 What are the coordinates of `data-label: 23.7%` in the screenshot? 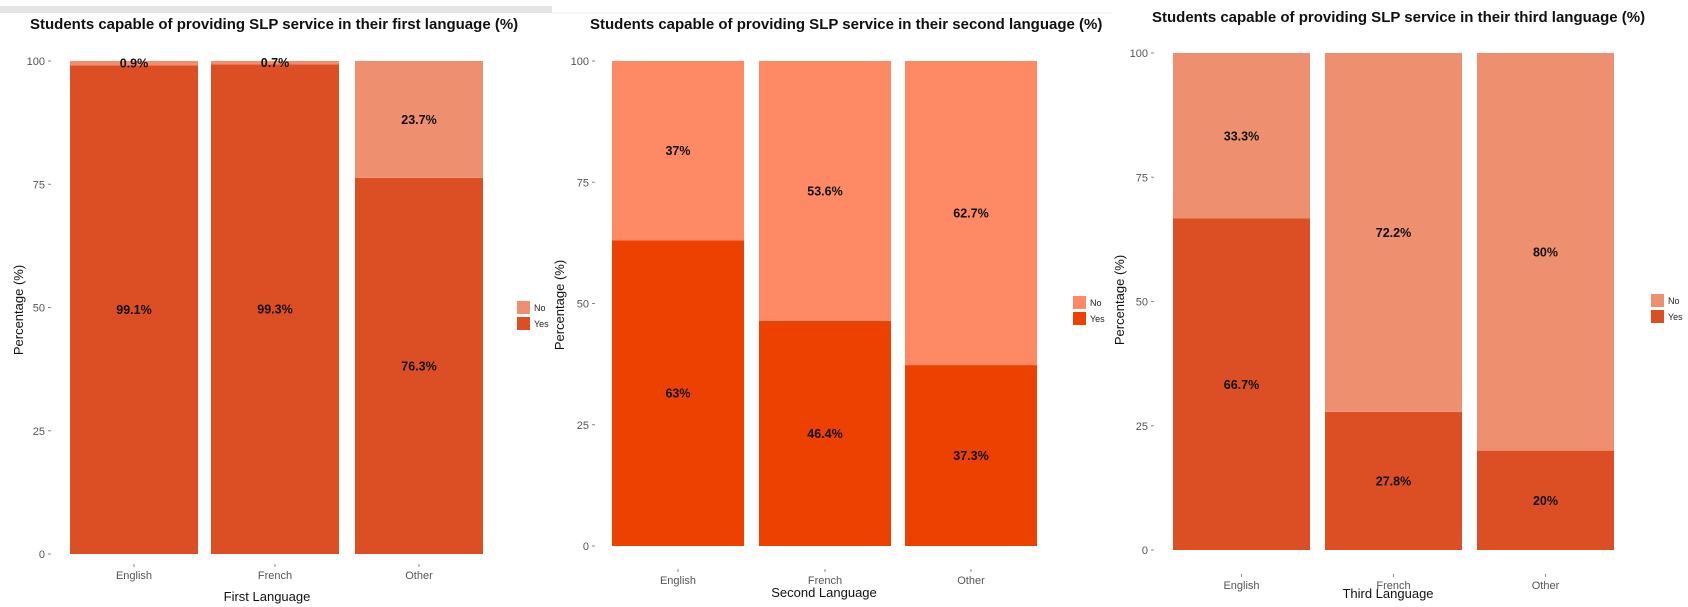 It's located at (418, 120).